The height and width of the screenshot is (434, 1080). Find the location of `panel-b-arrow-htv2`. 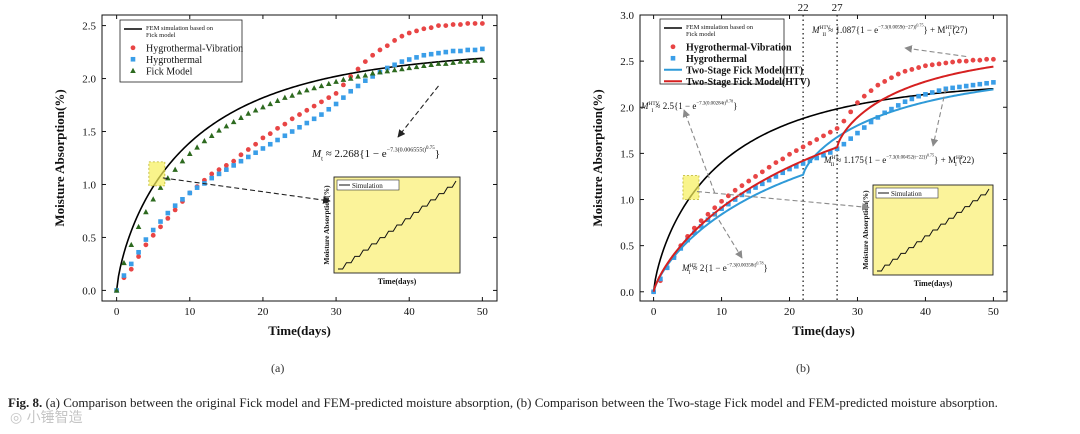

panel-b-arrow-htv2 is located at coordinates (935, 51).